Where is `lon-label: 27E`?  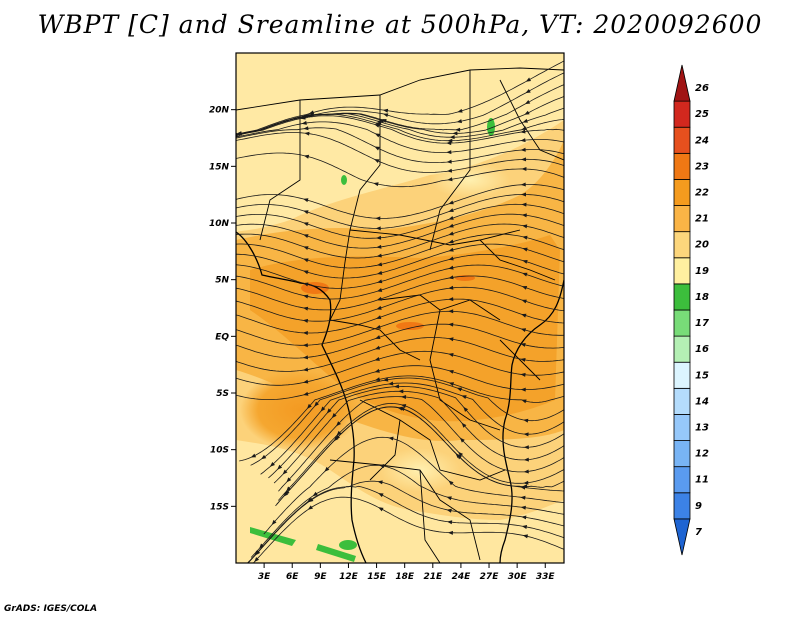
lon-label: 27E is located at coordinates (490, 577).